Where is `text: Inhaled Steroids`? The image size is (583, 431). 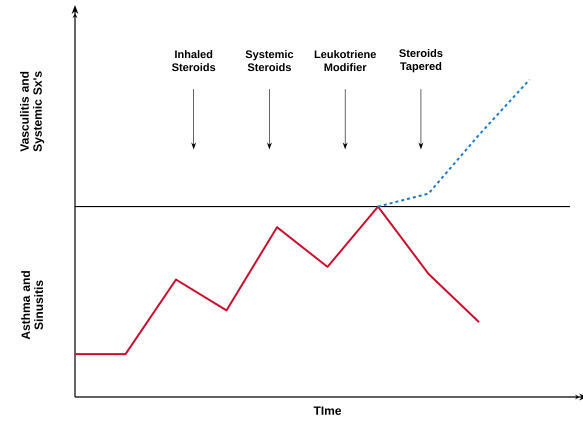 text: Inhaled Steroids is located at coordinates (194, 61).